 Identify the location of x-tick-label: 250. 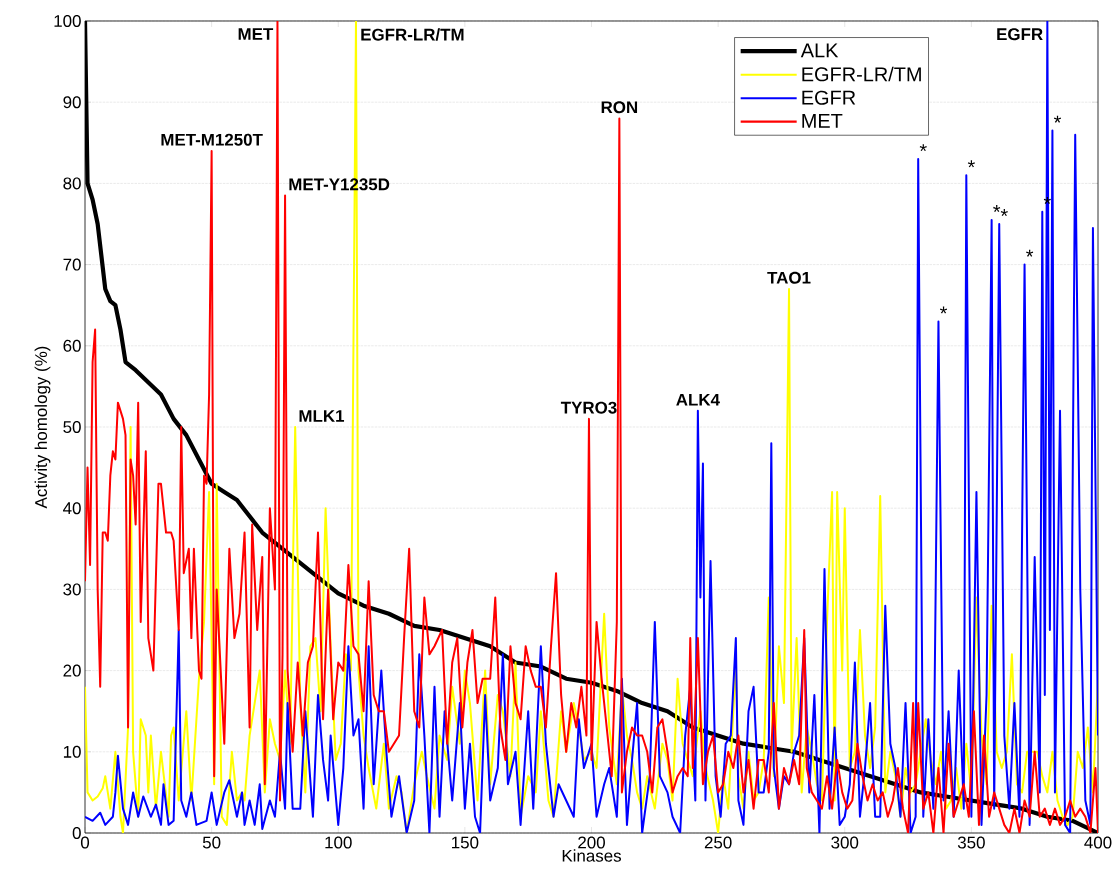
(718, 842).